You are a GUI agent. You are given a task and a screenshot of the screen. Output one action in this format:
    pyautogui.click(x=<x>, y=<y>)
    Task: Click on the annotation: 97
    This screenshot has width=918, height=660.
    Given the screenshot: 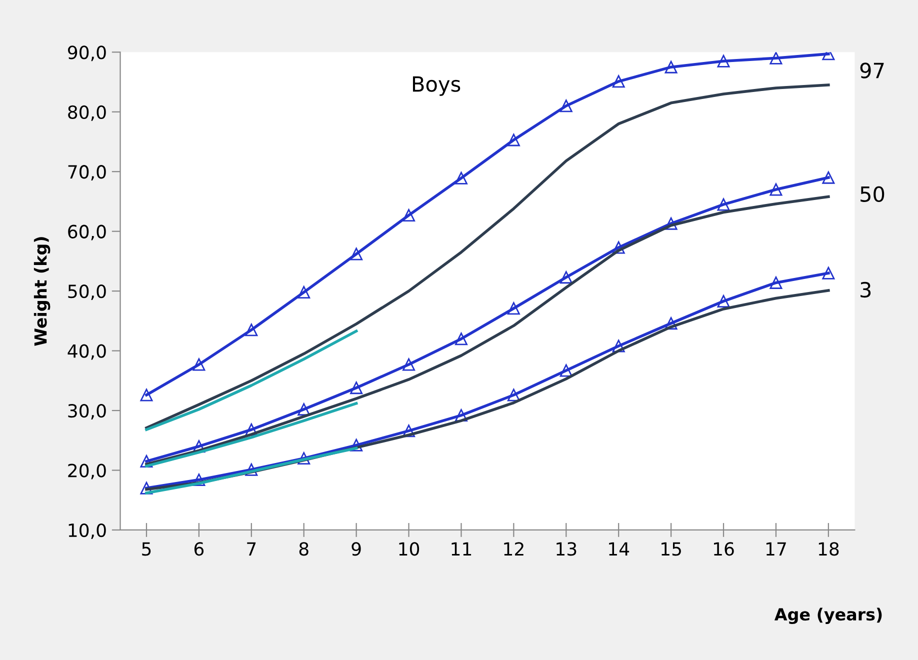 What is the action you would take?
    pyautogui.click(x=872, y=70)
    